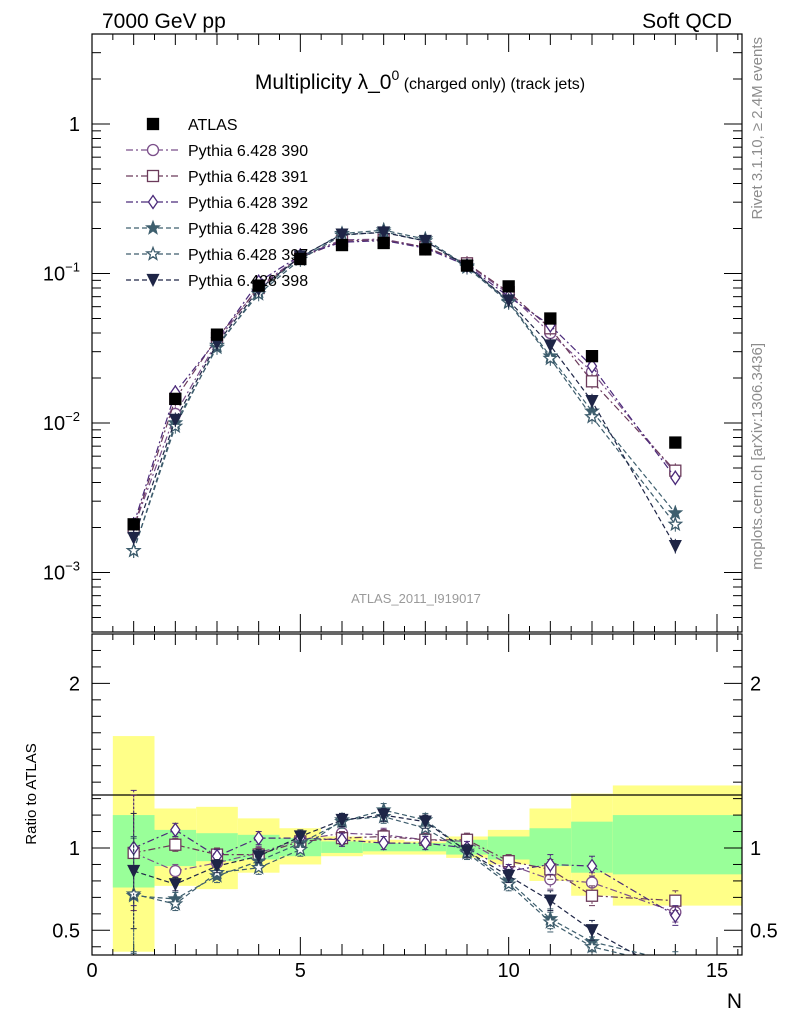 The width and height of the screenshot is (786, 1024). What do you see at coordinates (717, 971) in the screenshot?
I see `x-tick-label: 15` at bounding box center [717, 971].